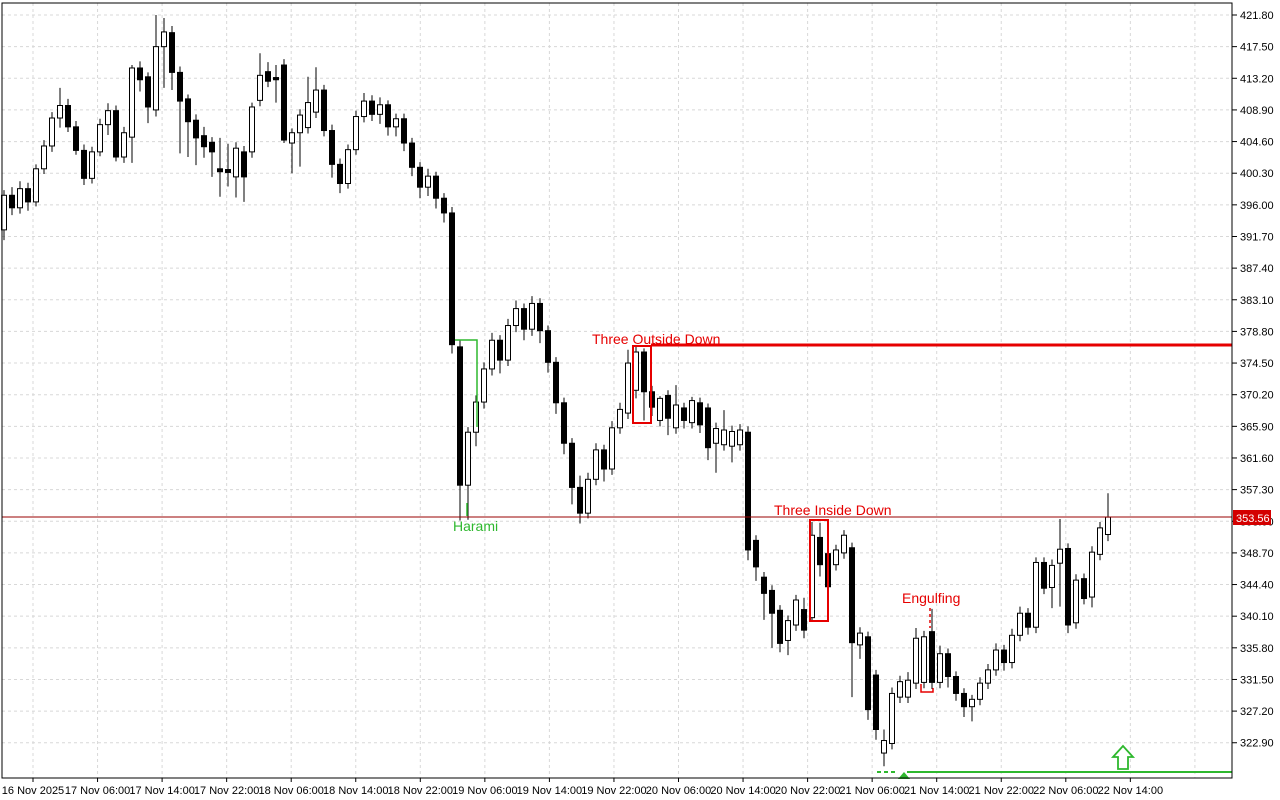  Describe the element at coordinates (1257, 617) in the screenshot. I see `price-tick-label: 340.10` at that location.